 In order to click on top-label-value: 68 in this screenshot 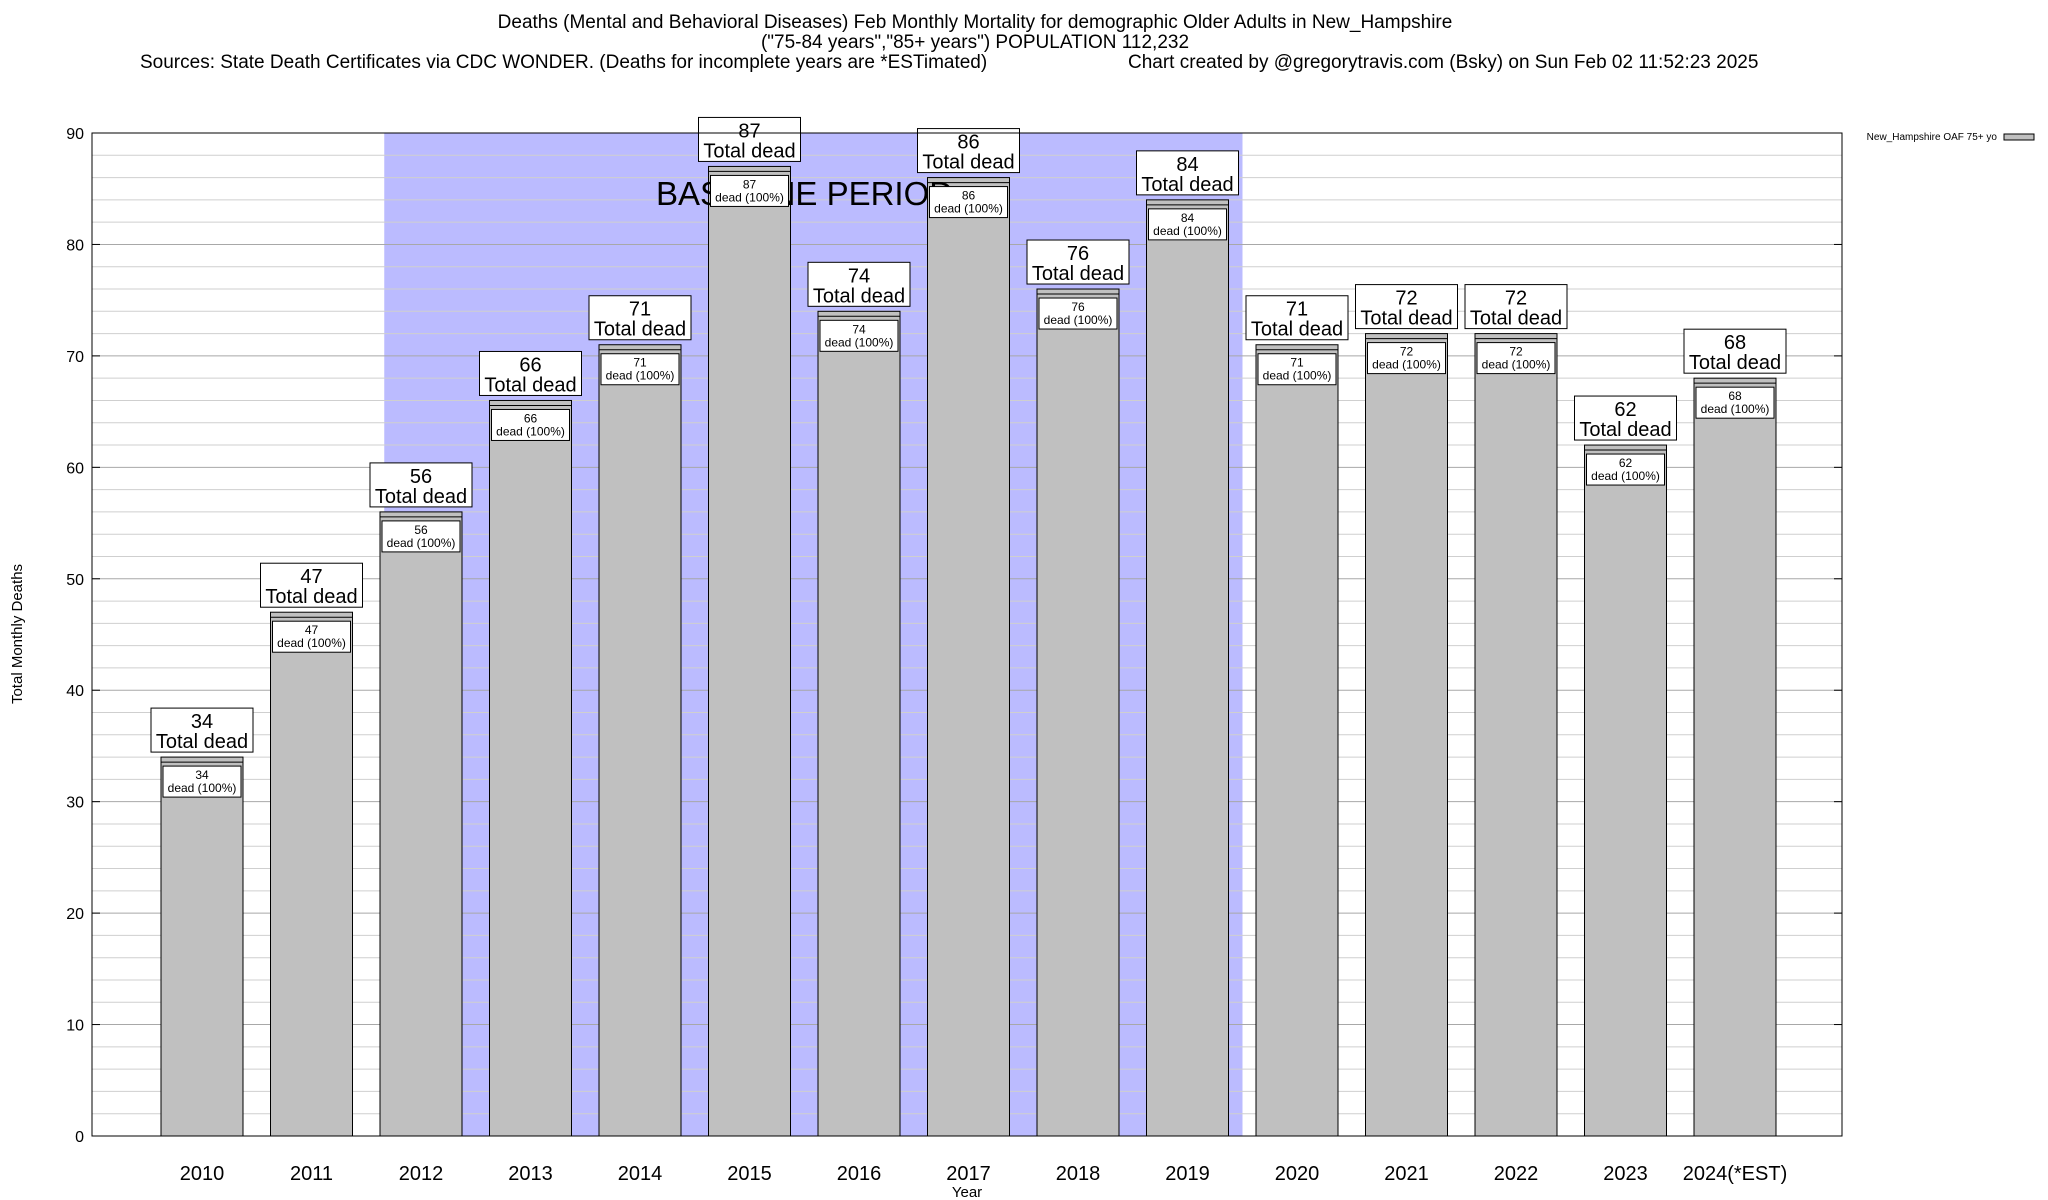, I will do `click(1735, 343)`.